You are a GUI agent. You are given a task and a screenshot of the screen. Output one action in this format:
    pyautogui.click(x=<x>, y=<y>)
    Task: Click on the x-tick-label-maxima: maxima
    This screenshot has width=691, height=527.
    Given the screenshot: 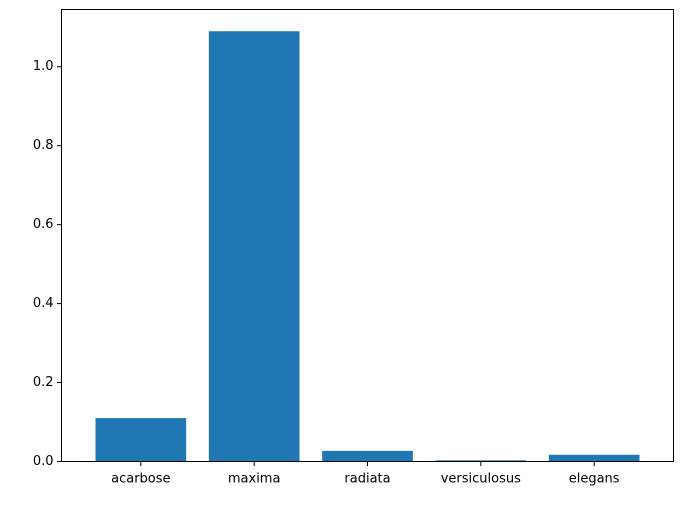 What is the action you would take?
    pyautogui.click(x=254, y=479)
    